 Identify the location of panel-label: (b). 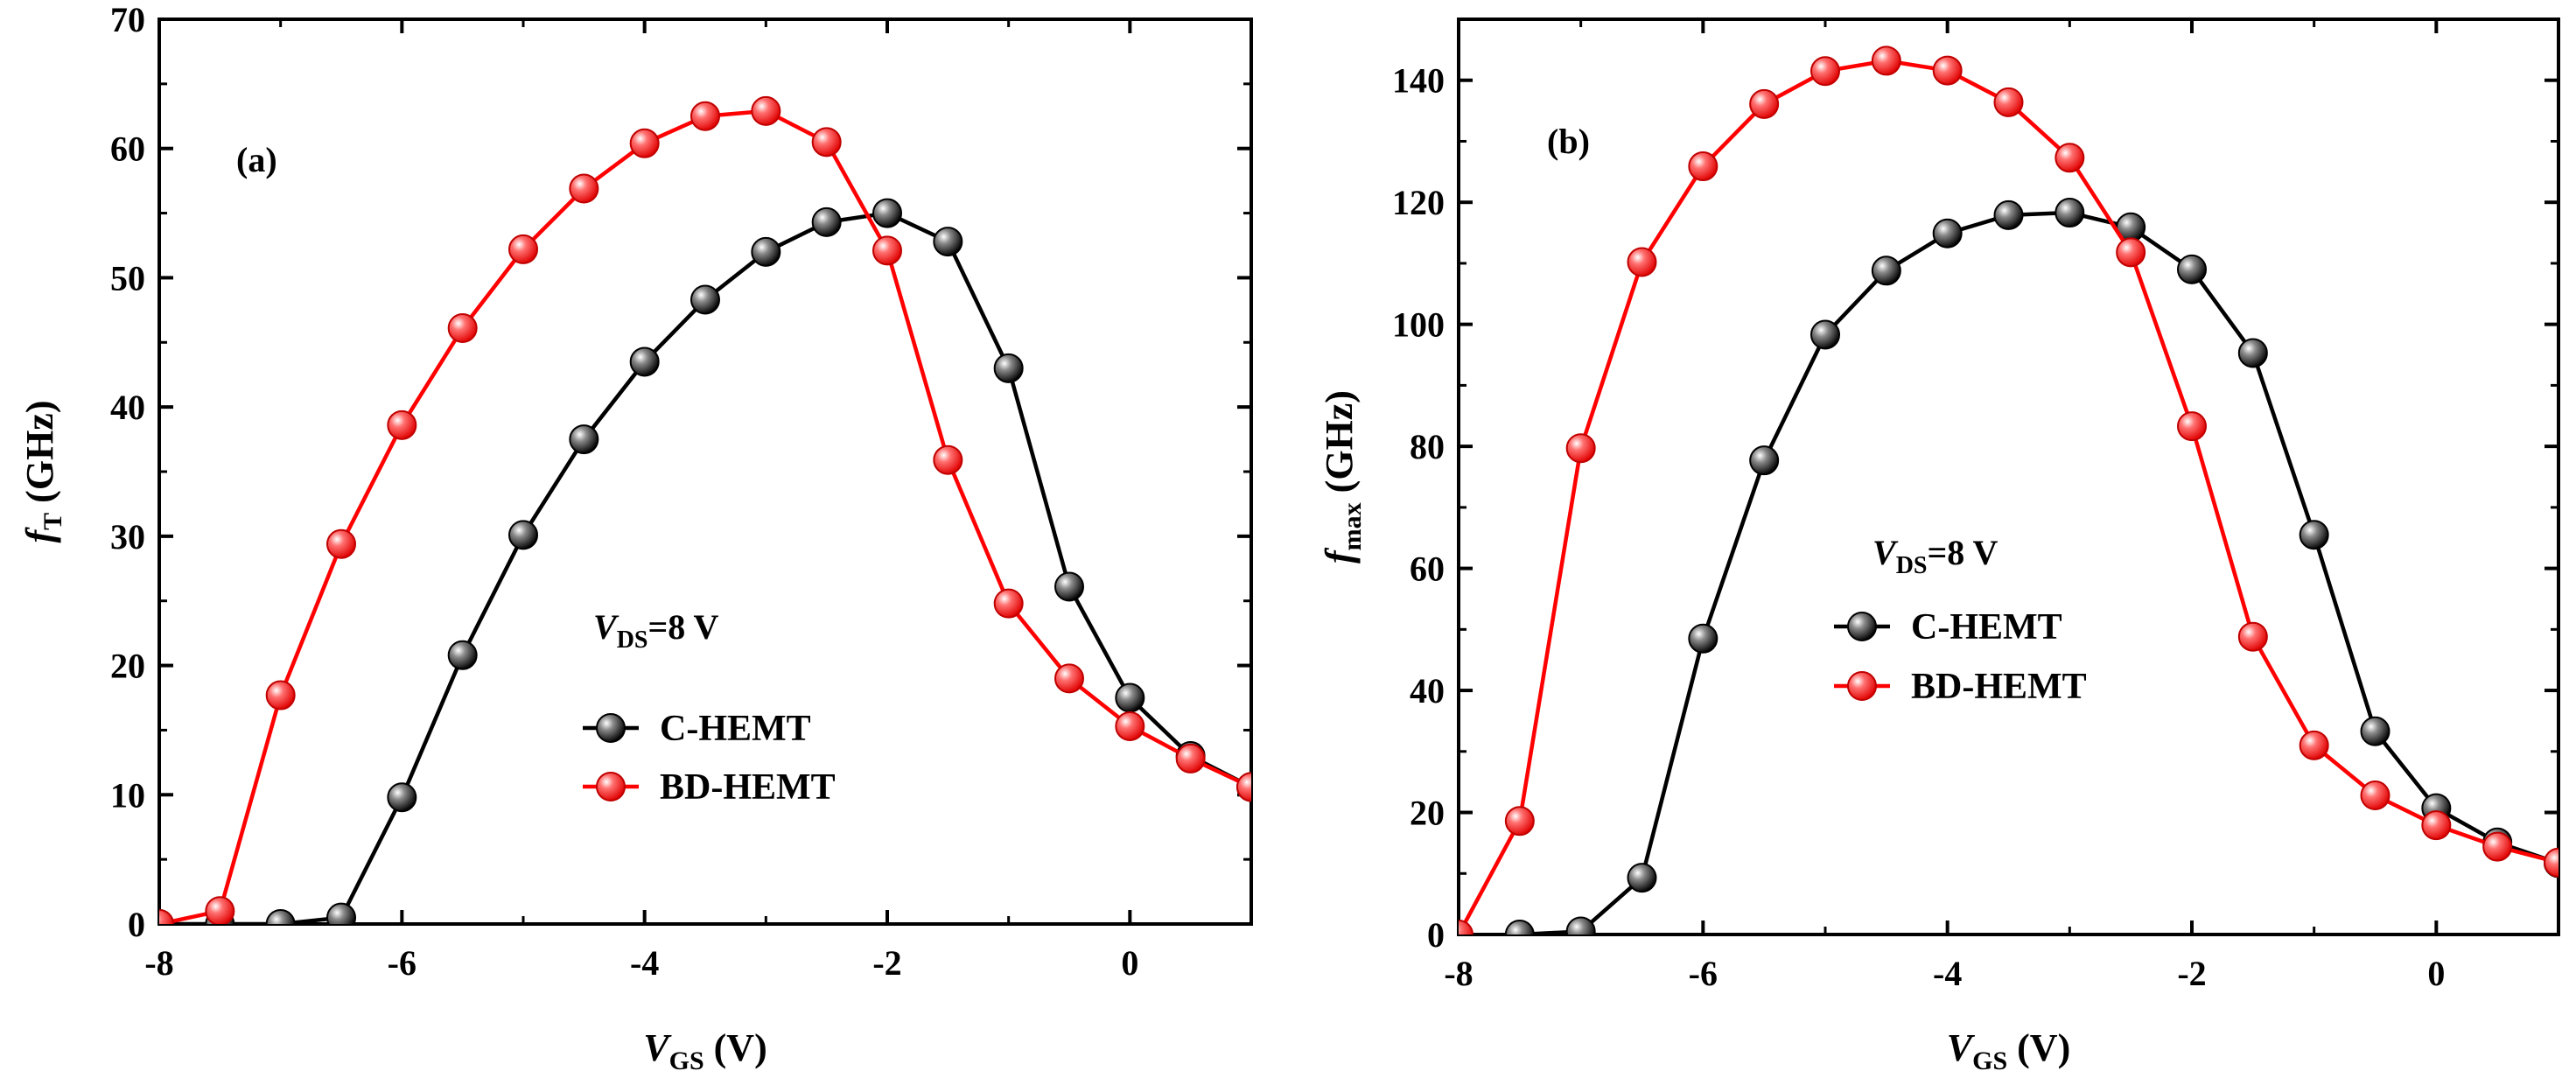
(1568, 141).